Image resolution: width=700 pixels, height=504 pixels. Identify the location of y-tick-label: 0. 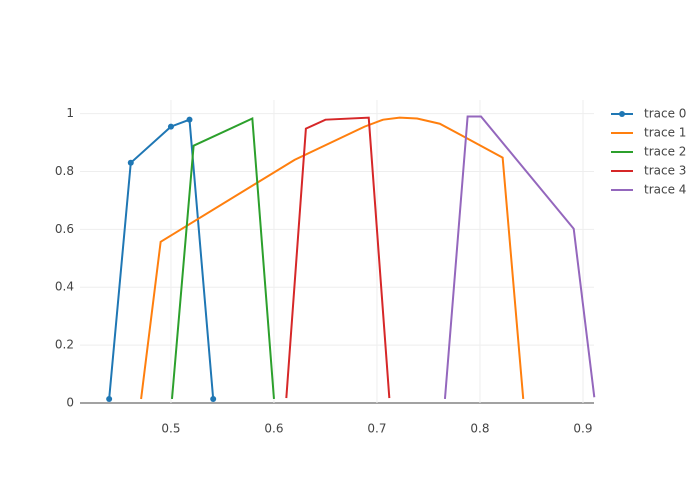
(70, 403).